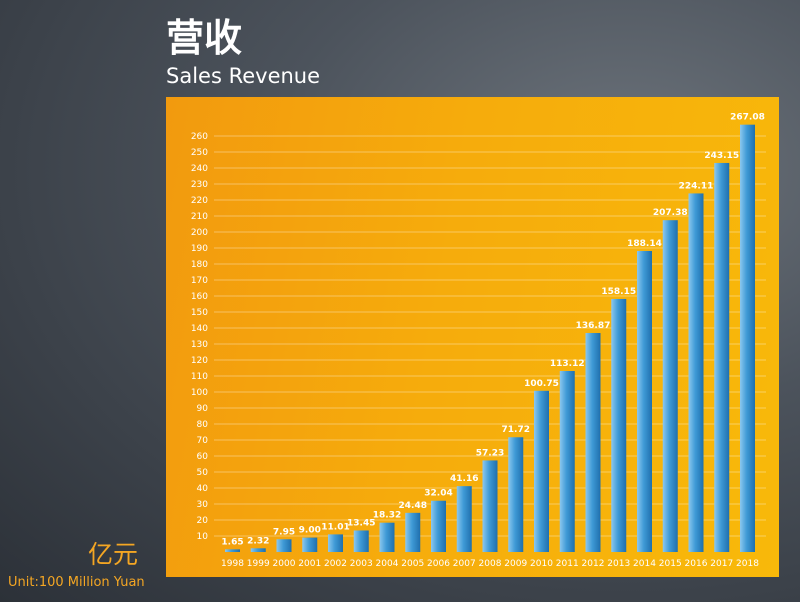 This screenshot has width=800, height=602. I want to click on x-tick-label: 2011, so click(567, 564).